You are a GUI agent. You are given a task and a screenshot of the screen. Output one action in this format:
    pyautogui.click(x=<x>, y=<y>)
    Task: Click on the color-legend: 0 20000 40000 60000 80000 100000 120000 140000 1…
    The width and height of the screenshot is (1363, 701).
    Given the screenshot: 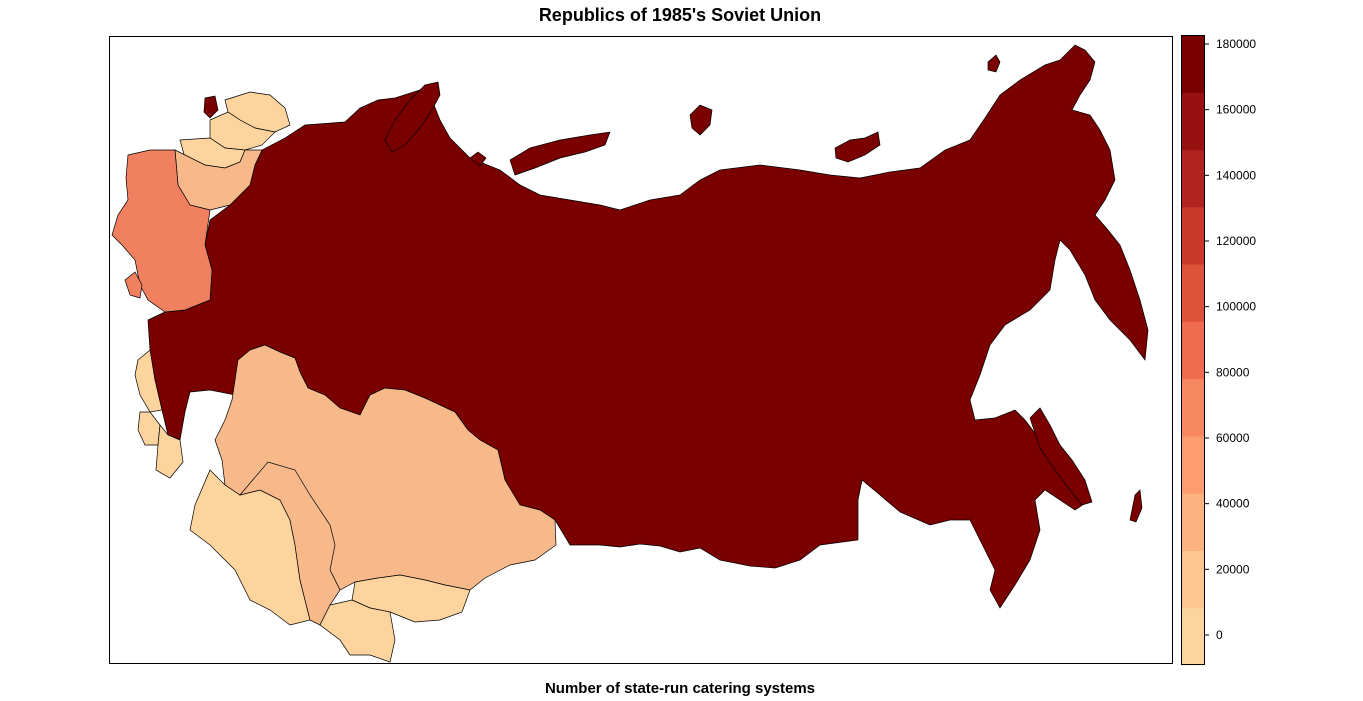 What is the action you would take?
    pyautogui.click(x=1218, y=350)
    